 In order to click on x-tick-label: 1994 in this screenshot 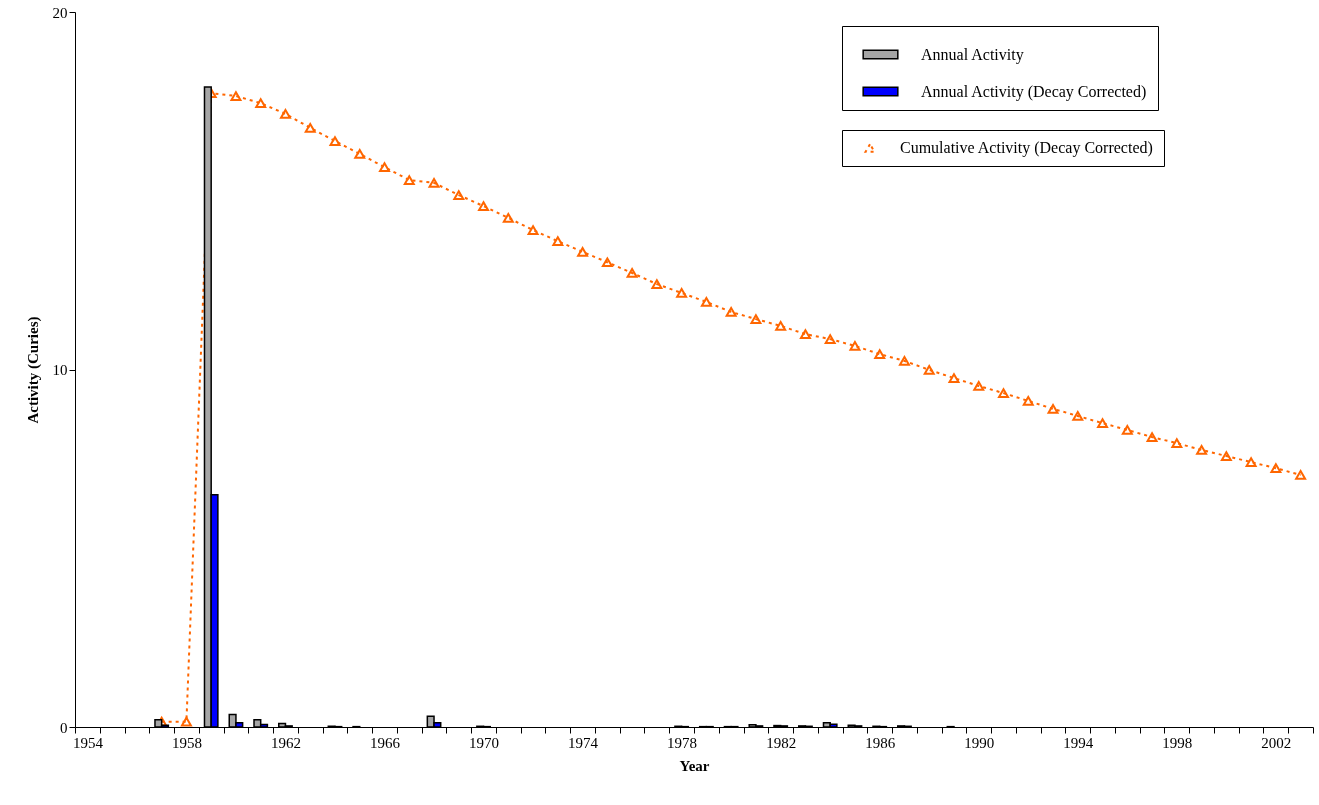, I will do `click(1078, 742)`.